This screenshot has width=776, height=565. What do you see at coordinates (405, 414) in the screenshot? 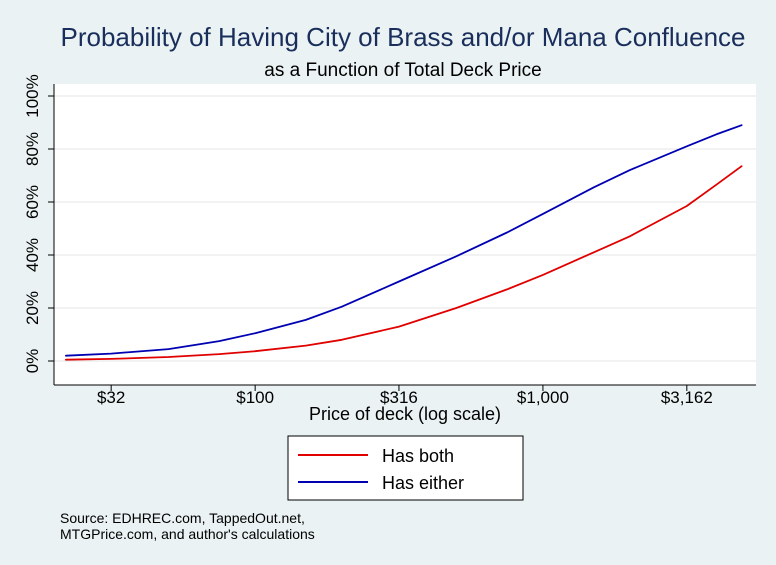
I see `x-axis-label: Price of deck (log scale)` at bounding box center [405, 414].